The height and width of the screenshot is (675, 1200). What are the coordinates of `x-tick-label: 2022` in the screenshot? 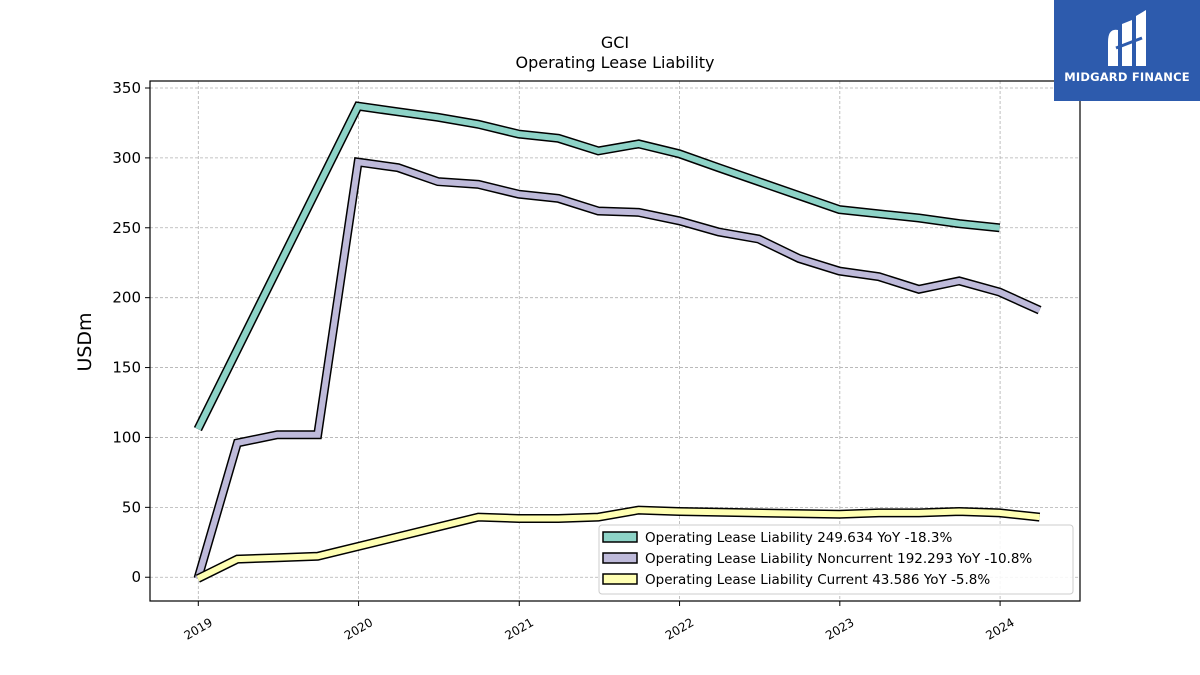 It's located at (679, 628).